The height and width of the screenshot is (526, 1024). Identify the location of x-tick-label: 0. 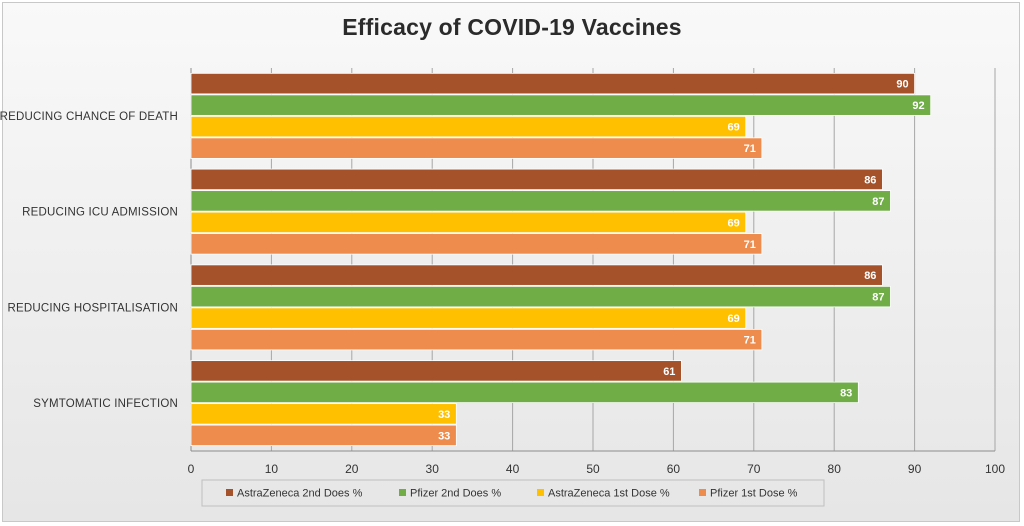
(191, 469).